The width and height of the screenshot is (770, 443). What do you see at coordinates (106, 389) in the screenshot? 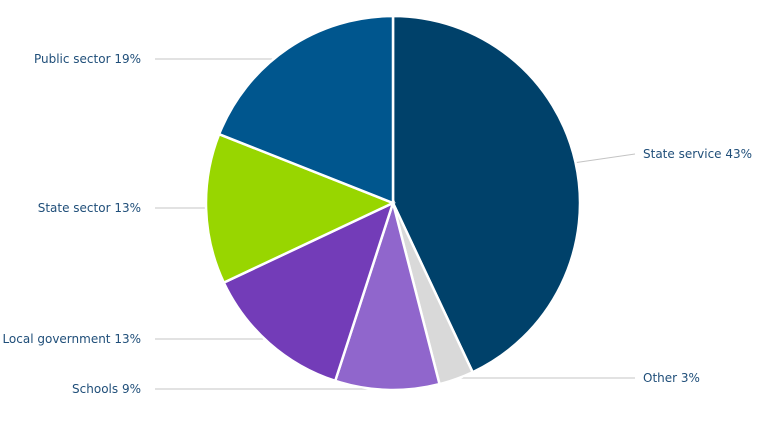
I see `label-schools-9: Schools 9%` at bounding box center [106, 389].